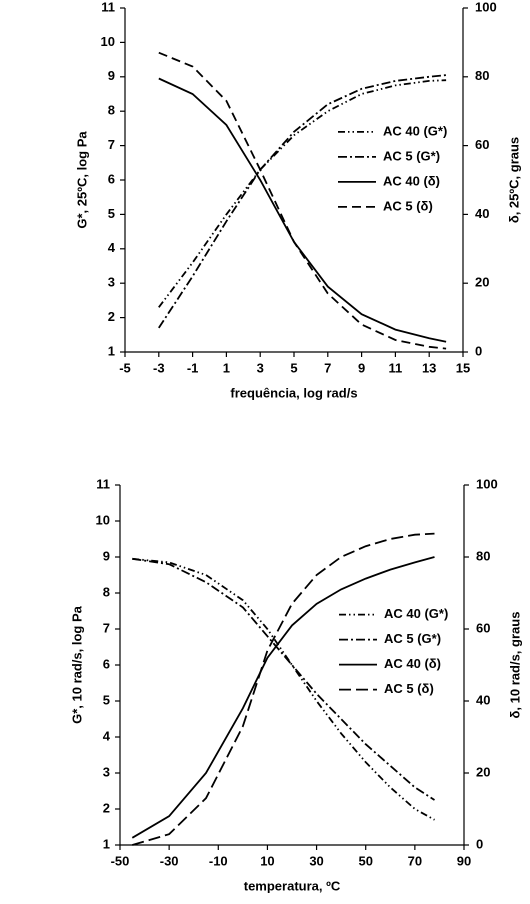 The image size is (530, 904). I want to click on x-tick-label: 1, so click(226, 367).